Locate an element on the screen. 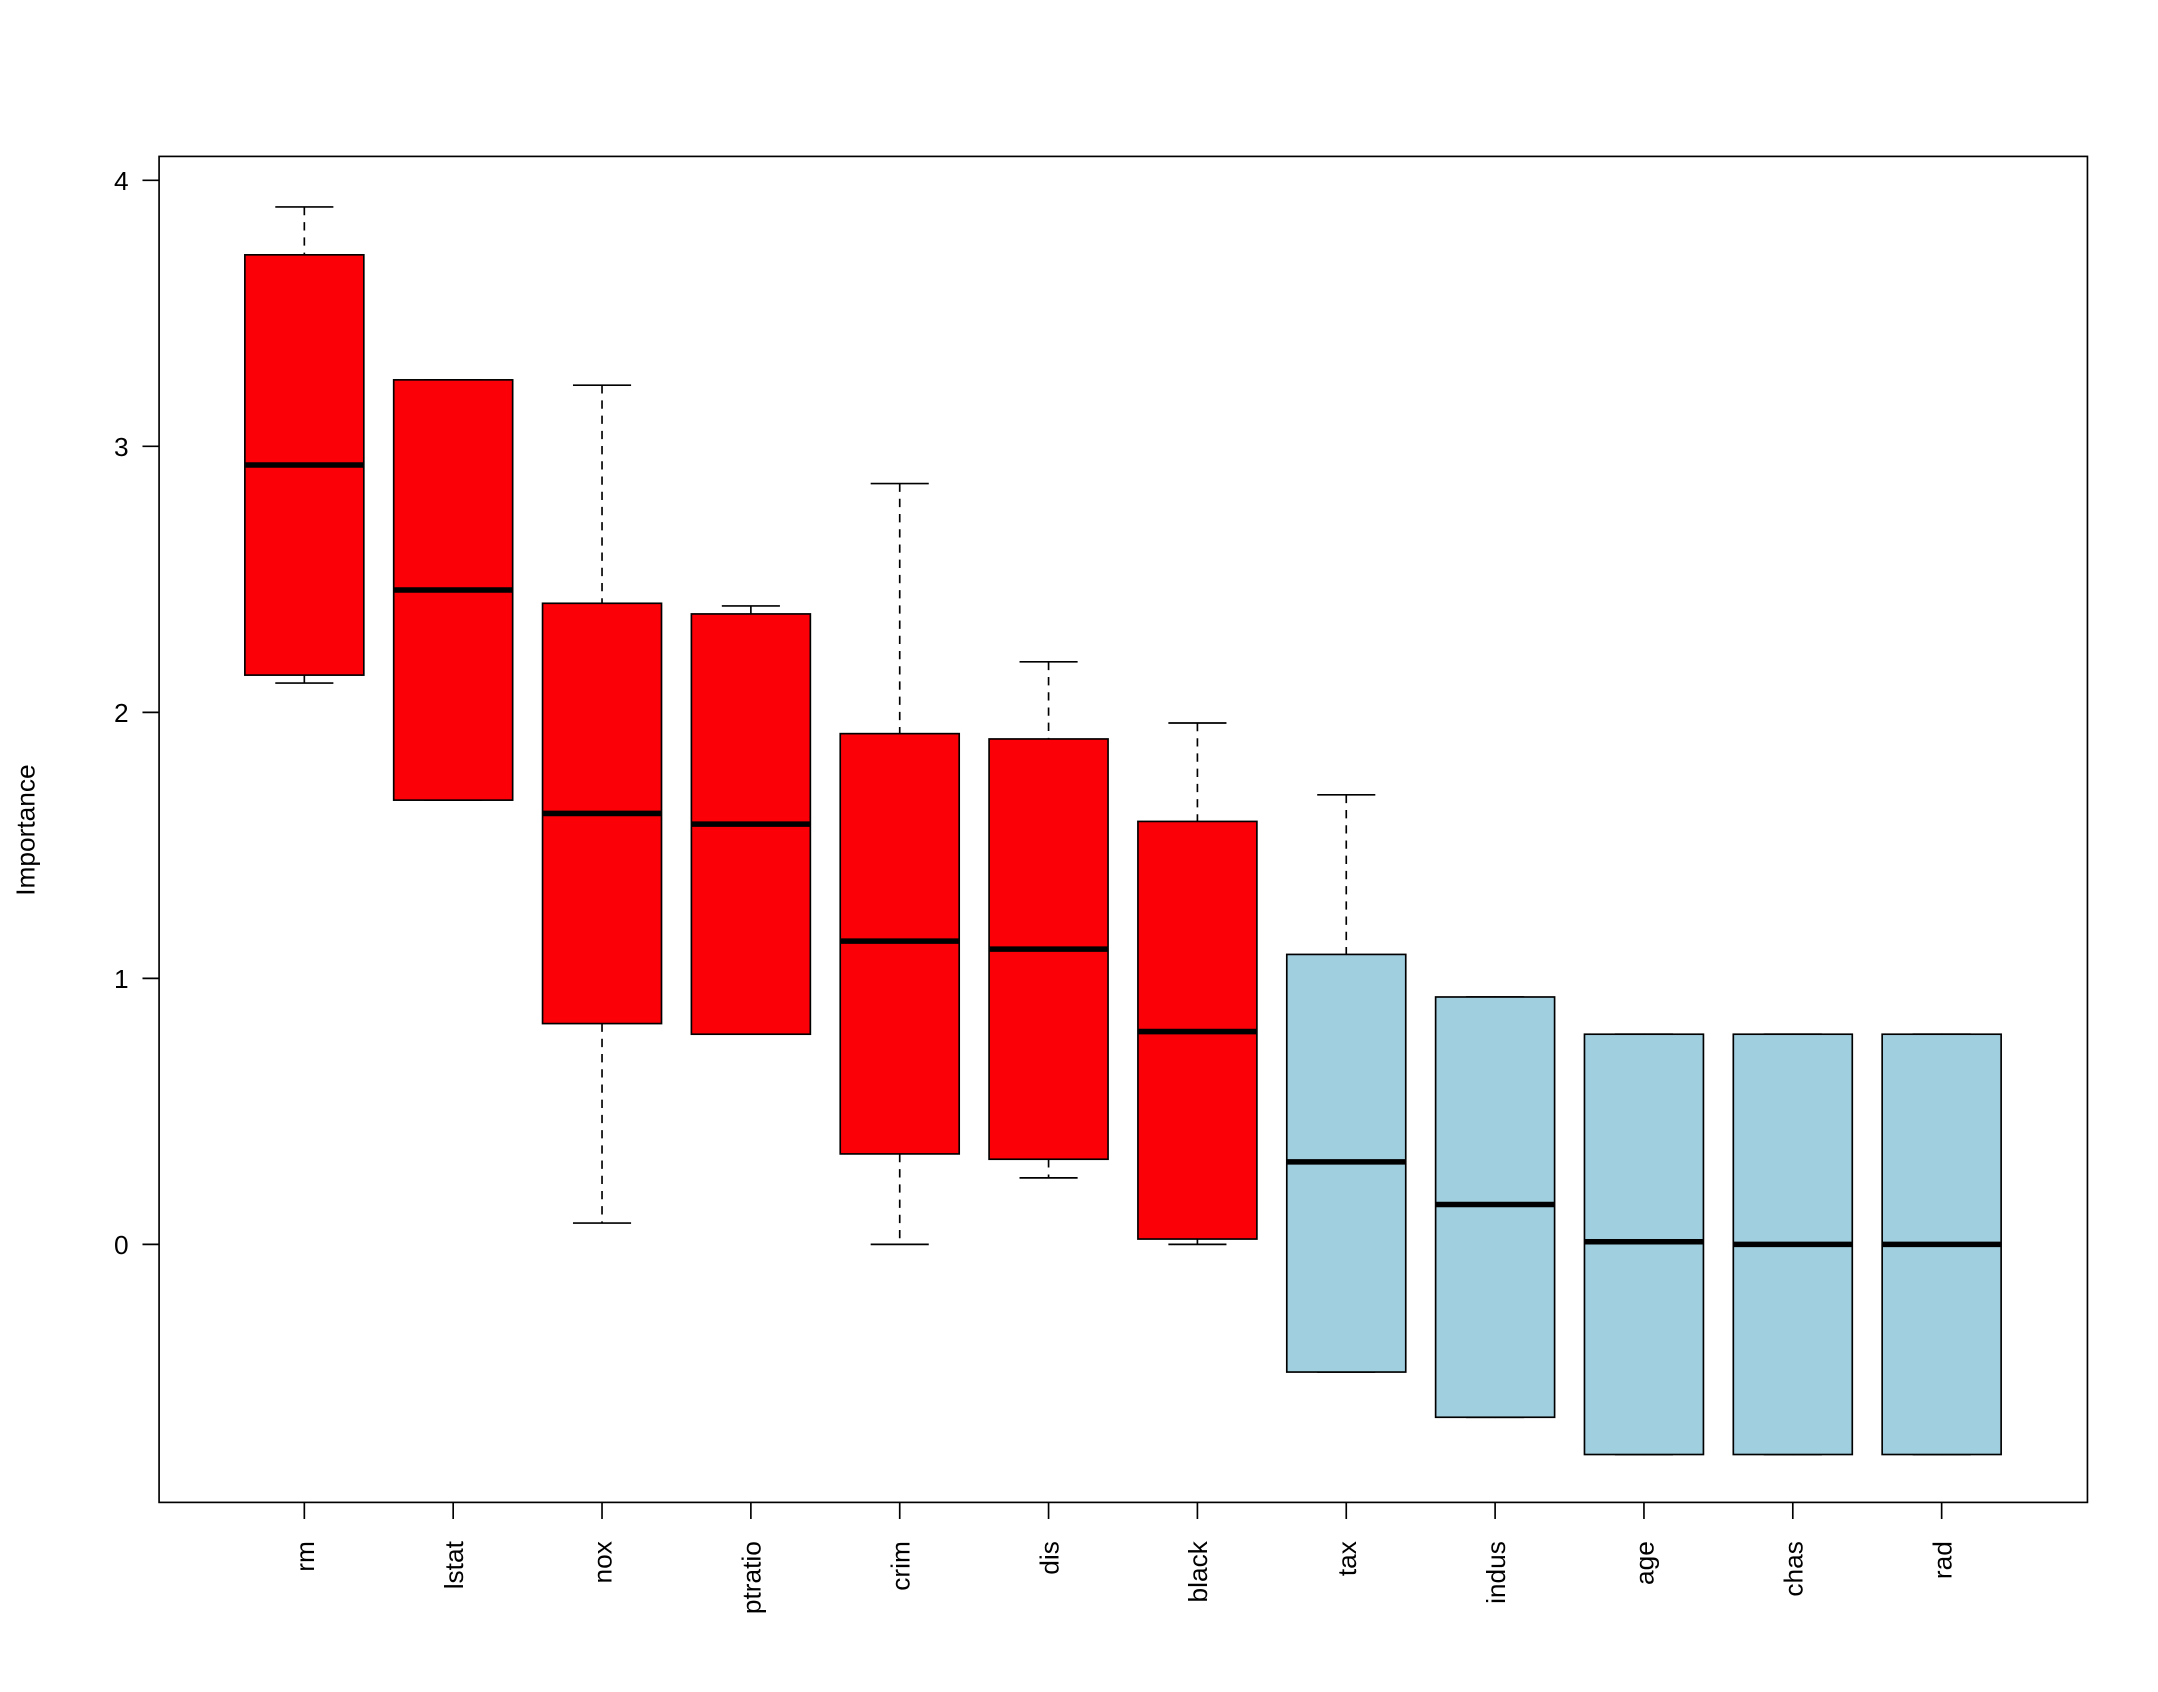 The image size is (2158, 1692). x-tick-label: nox is located at coordinates (603, 1562).